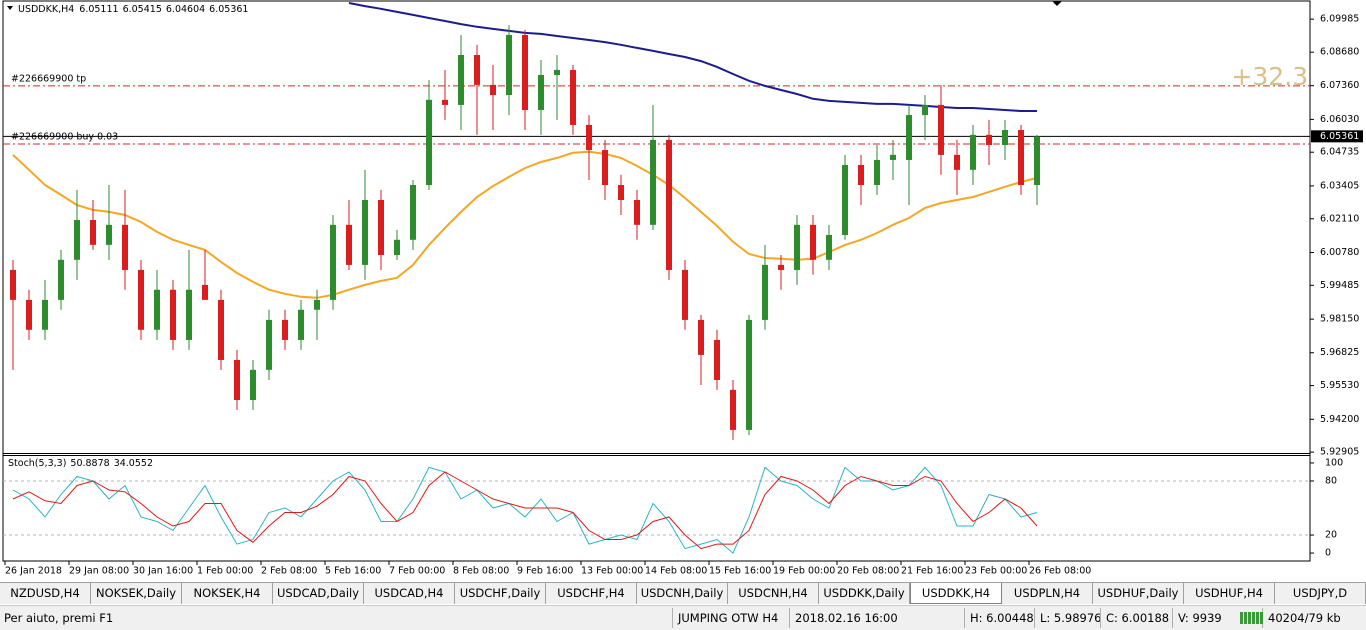 The height and width of the screenshot is (630, 1366). What do you see at coordinates (227, 593) in the screenshot?
I see `chart-tab: NOKSEK,H4` at bounding box center [227, 593].